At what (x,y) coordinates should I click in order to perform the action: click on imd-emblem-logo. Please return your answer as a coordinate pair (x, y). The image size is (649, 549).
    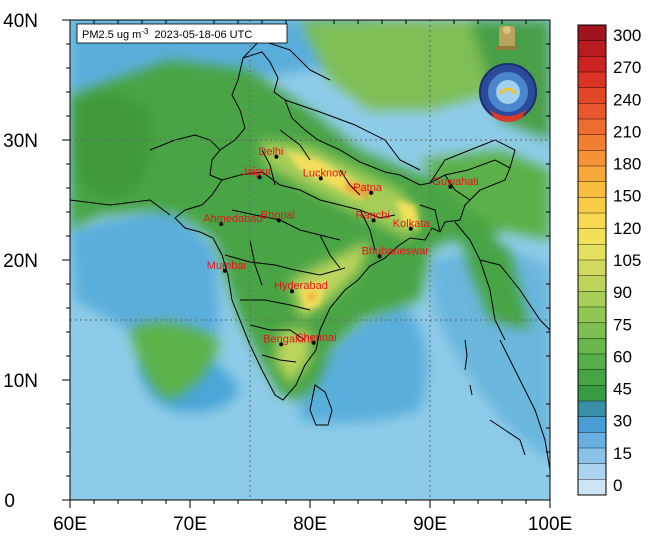
    Looking at the image, I should click on (508, 74).